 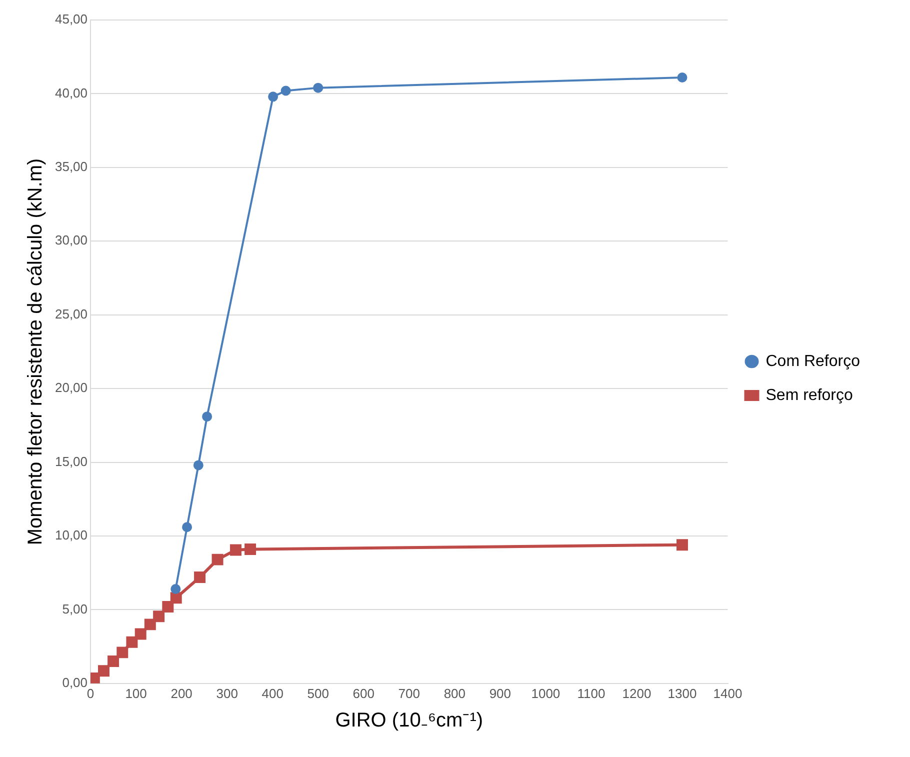 I want to click on legend-label: Com Reforço, so click(x=813, y=361).